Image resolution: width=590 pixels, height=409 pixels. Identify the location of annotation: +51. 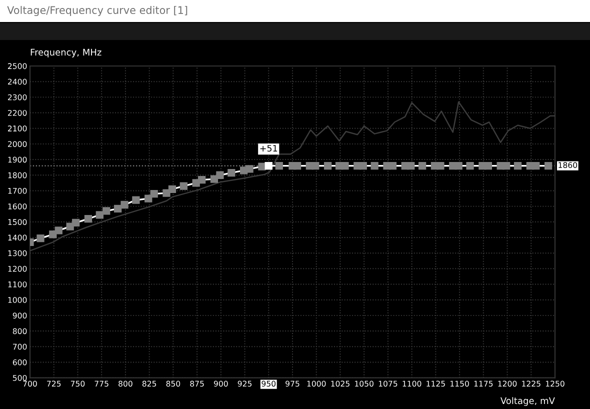
(269, 148).